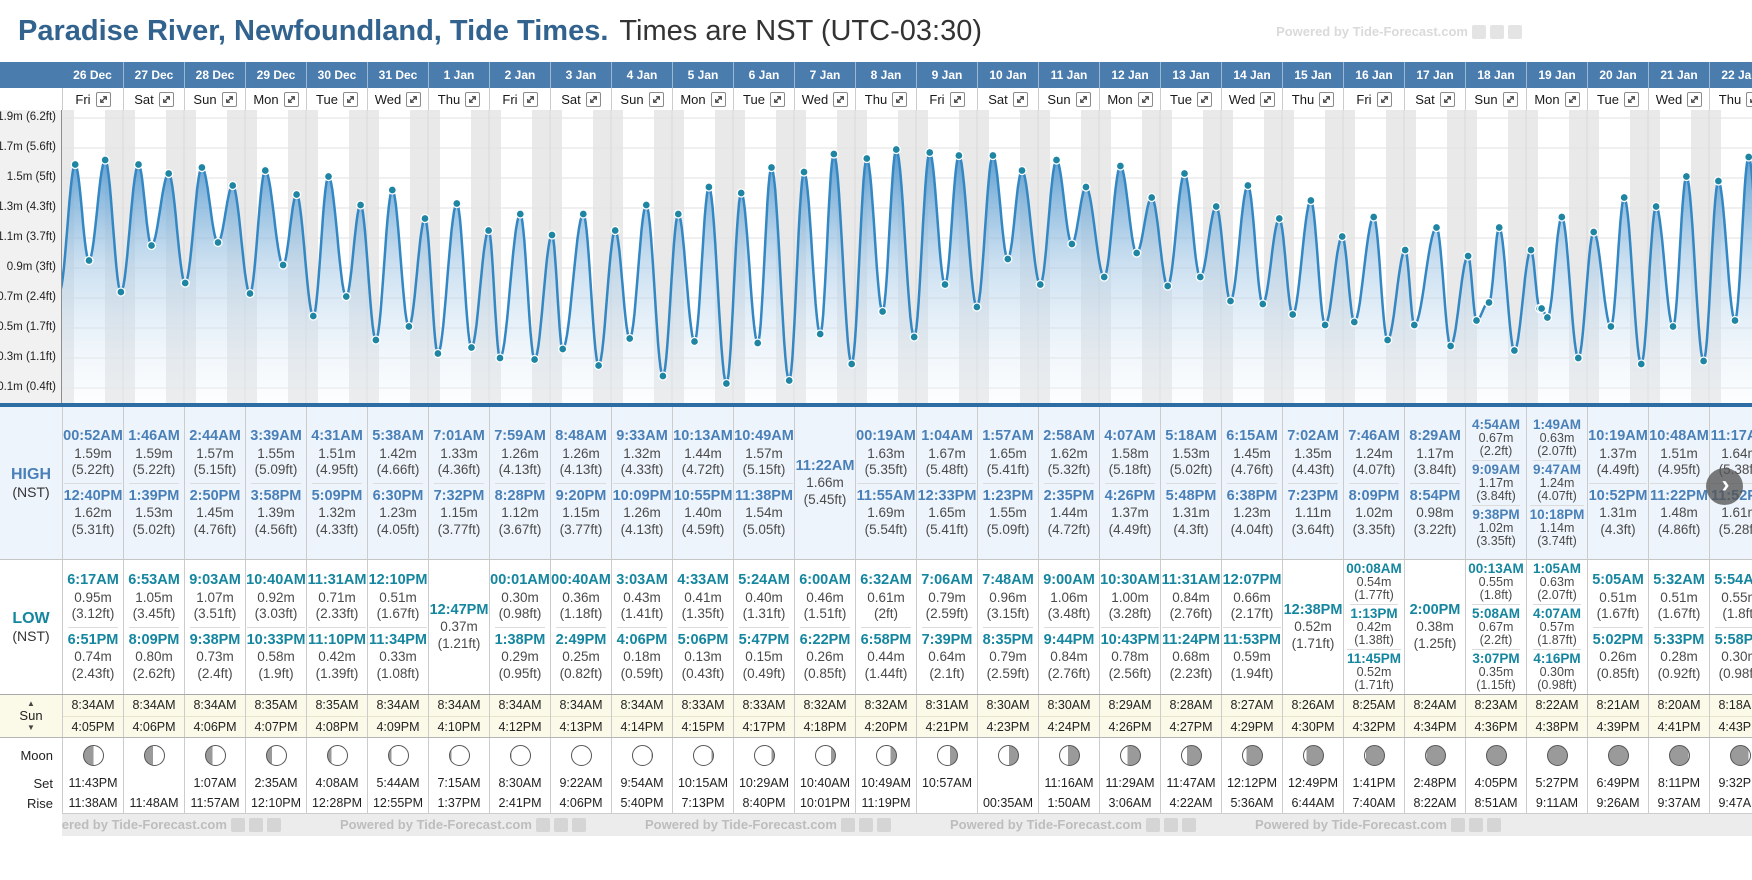  What do you see at coordinates (1373, 99) in the screenshot?
I see `weekday-cell: Fri` at bounding box center [1373, 99].